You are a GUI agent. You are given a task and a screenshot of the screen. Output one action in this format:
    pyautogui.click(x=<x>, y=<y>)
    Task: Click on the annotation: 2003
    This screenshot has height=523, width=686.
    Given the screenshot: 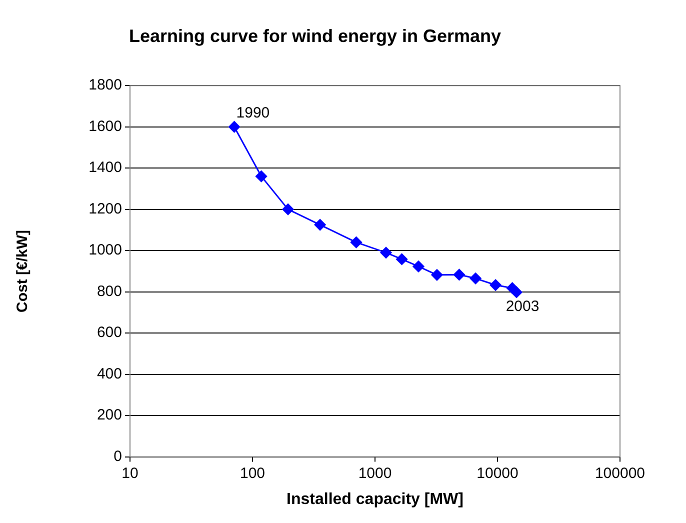 What is the action you would take?
    pyautogui.click(x=523, y=306)
    